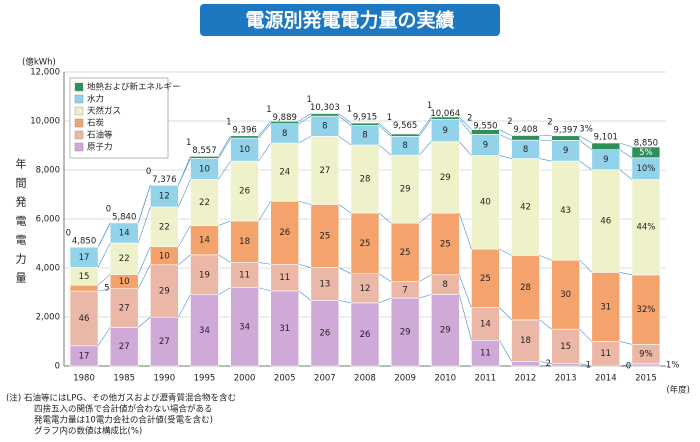 The image size is (700, 442). Describe the element at coordinates (645, 228) in the screenshot. I see `data-label: 44%` at that location.